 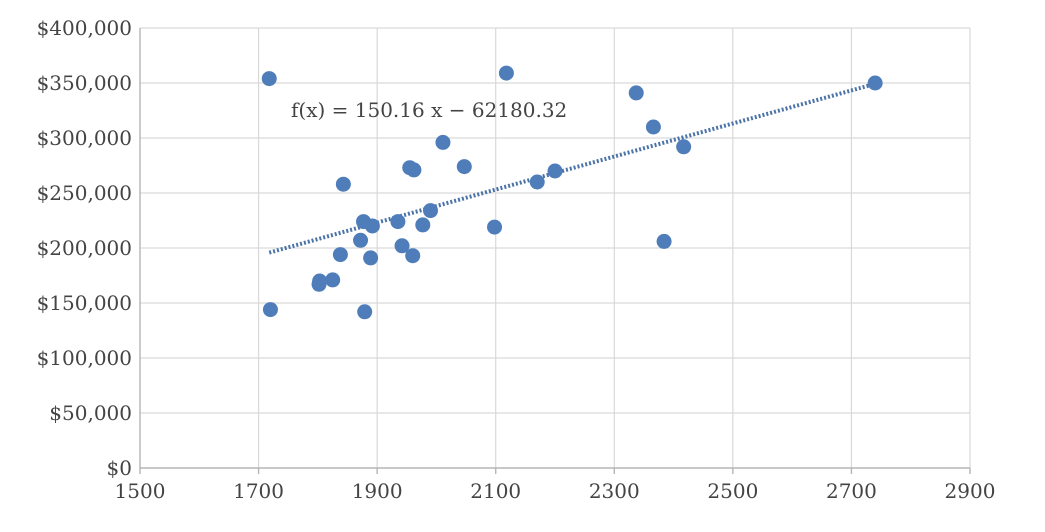 I want to click on y-tick-label: $50,000, so click(x=90, y=413).